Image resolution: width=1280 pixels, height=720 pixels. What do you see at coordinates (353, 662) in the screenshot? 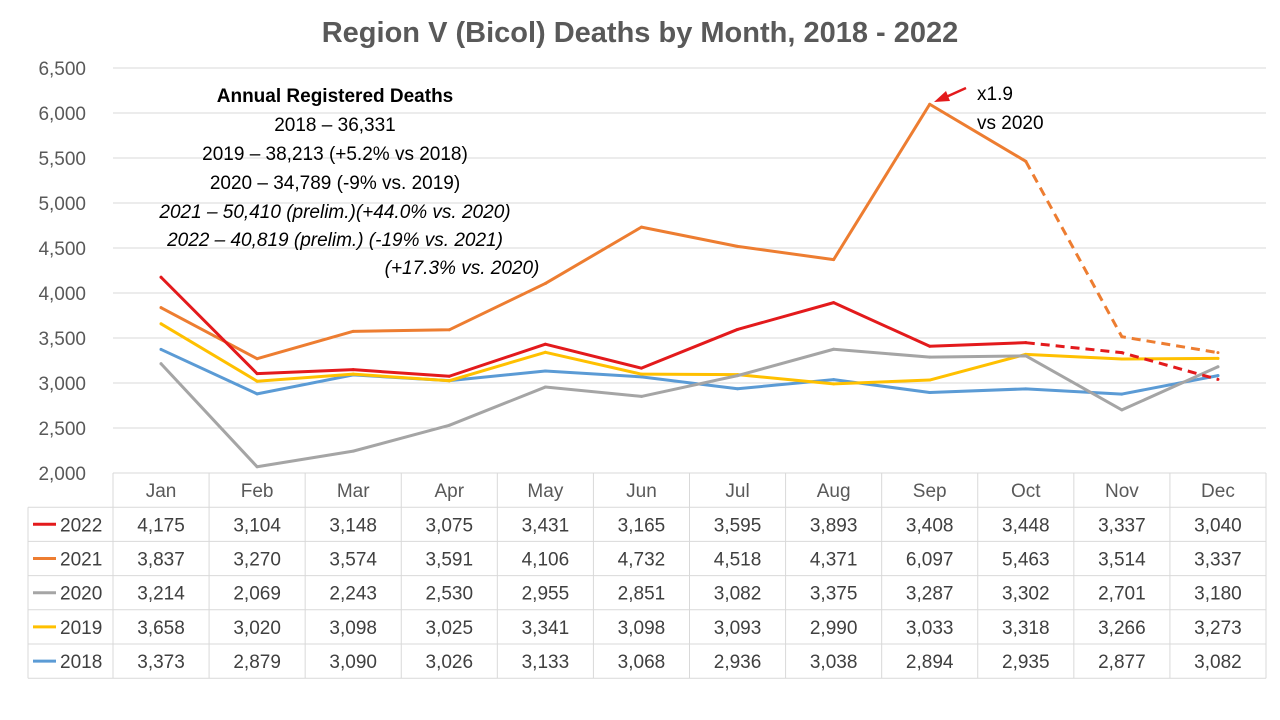
I see `data-label: 3,090` at bounding box center [353, 662].